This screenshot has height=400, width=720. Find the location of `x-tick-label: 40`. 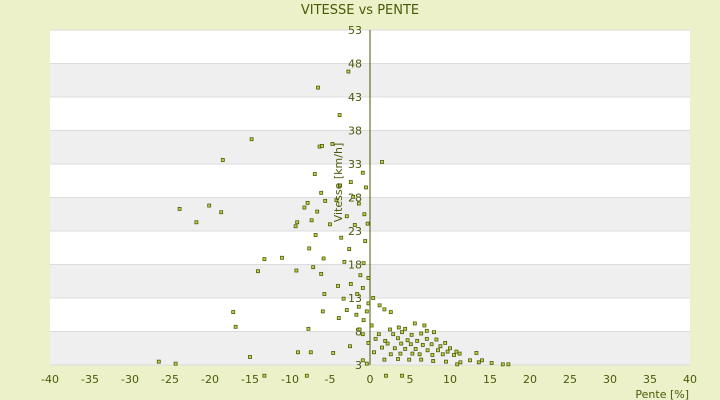

x-tick-label: 40 is located at coordinates (690, 379).